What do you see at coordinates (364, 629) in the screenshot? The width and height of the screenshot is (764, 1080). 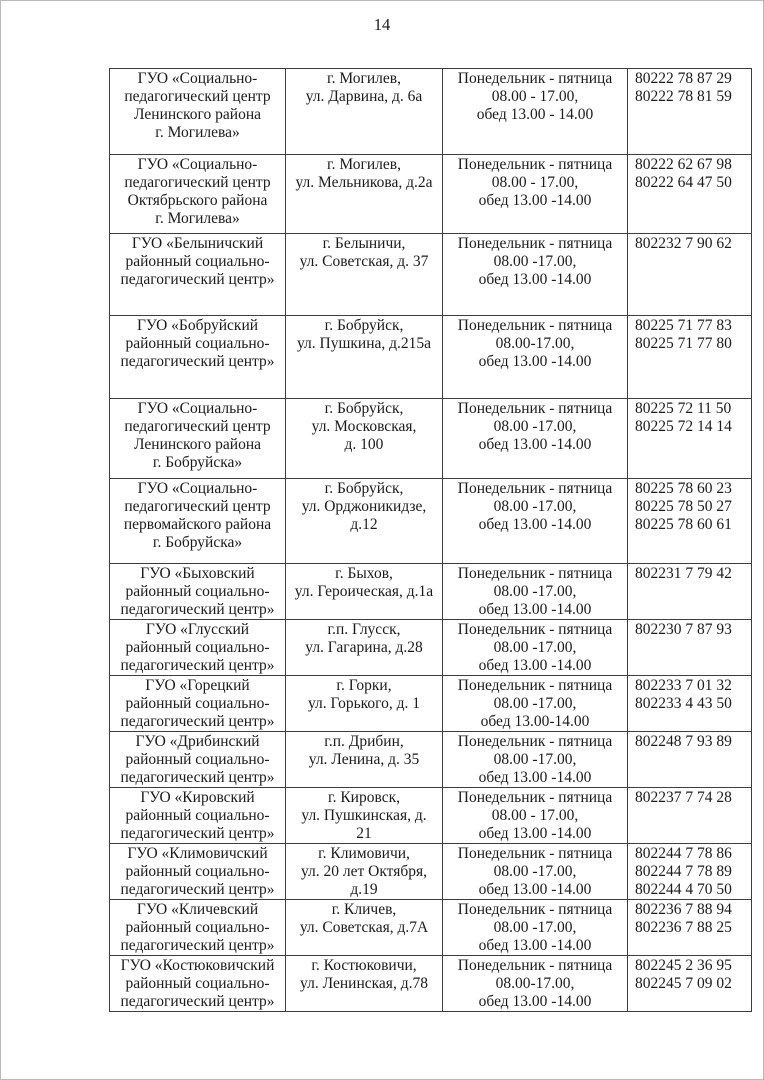 I see `text-line: г.п. Глусск,` at bounding box center [364, 629].